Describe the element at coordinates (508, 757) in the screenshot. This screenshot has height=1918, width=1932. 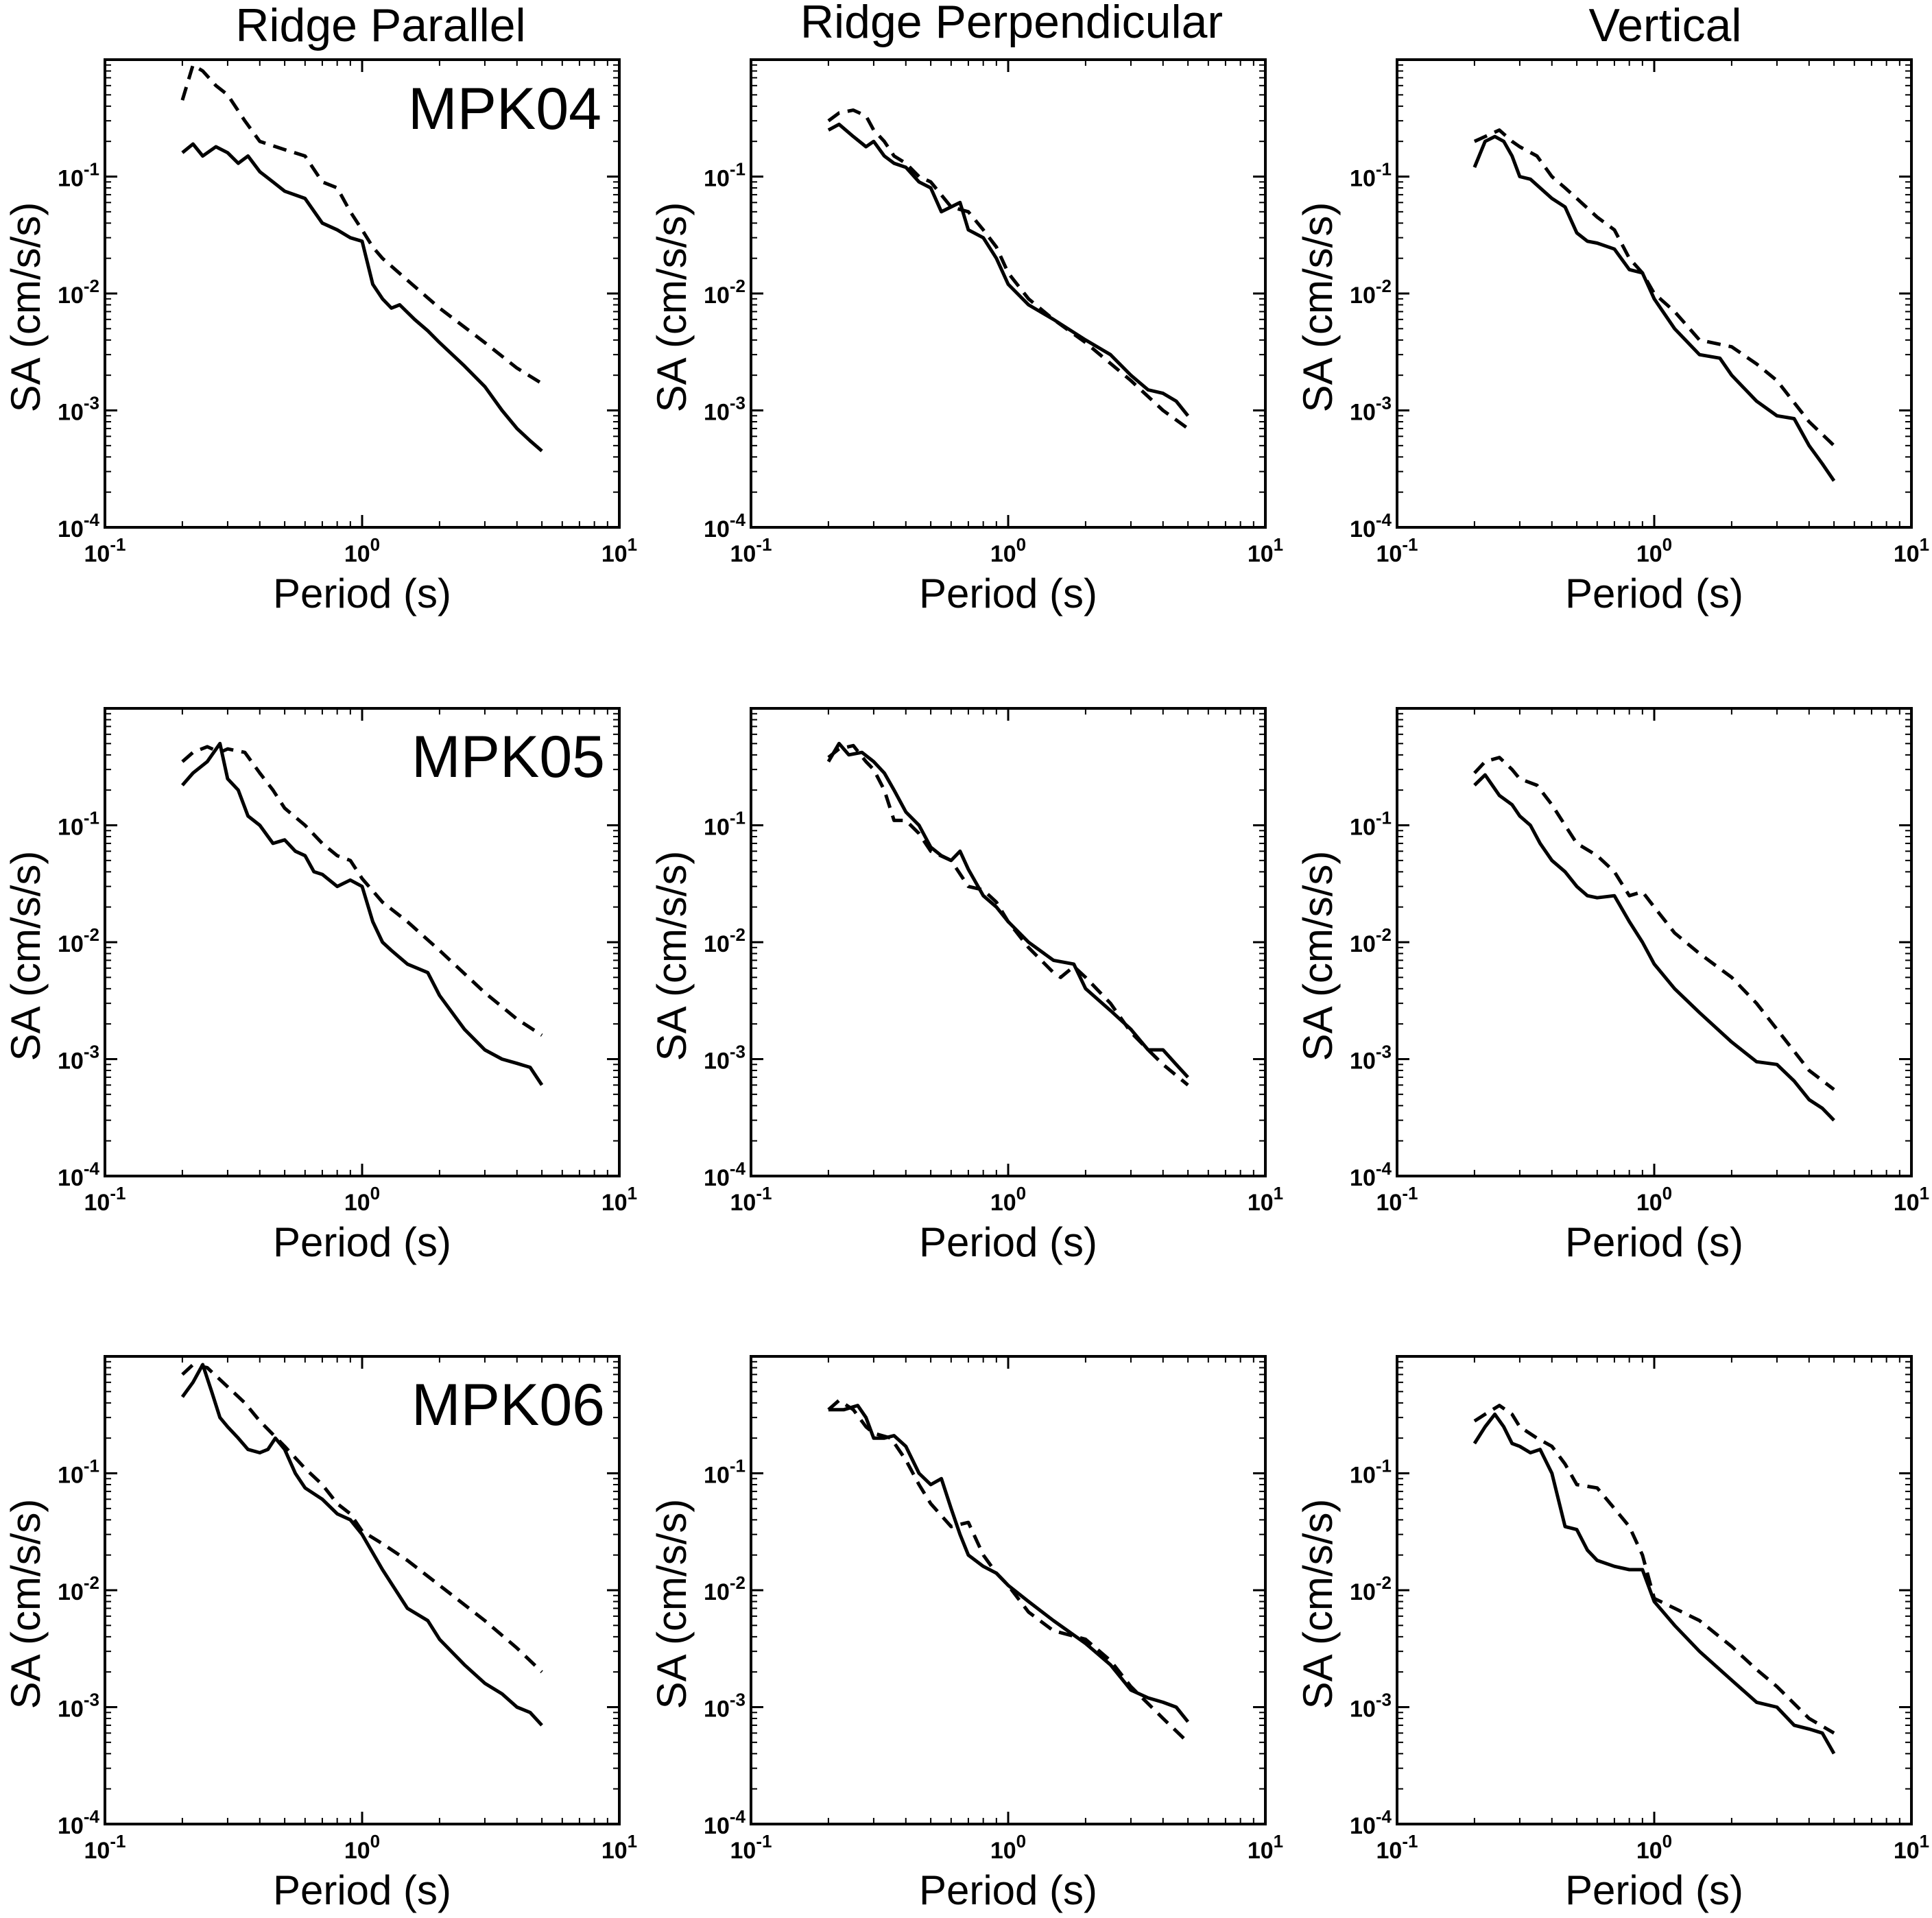
I see `station-label: MPK05` at that location.